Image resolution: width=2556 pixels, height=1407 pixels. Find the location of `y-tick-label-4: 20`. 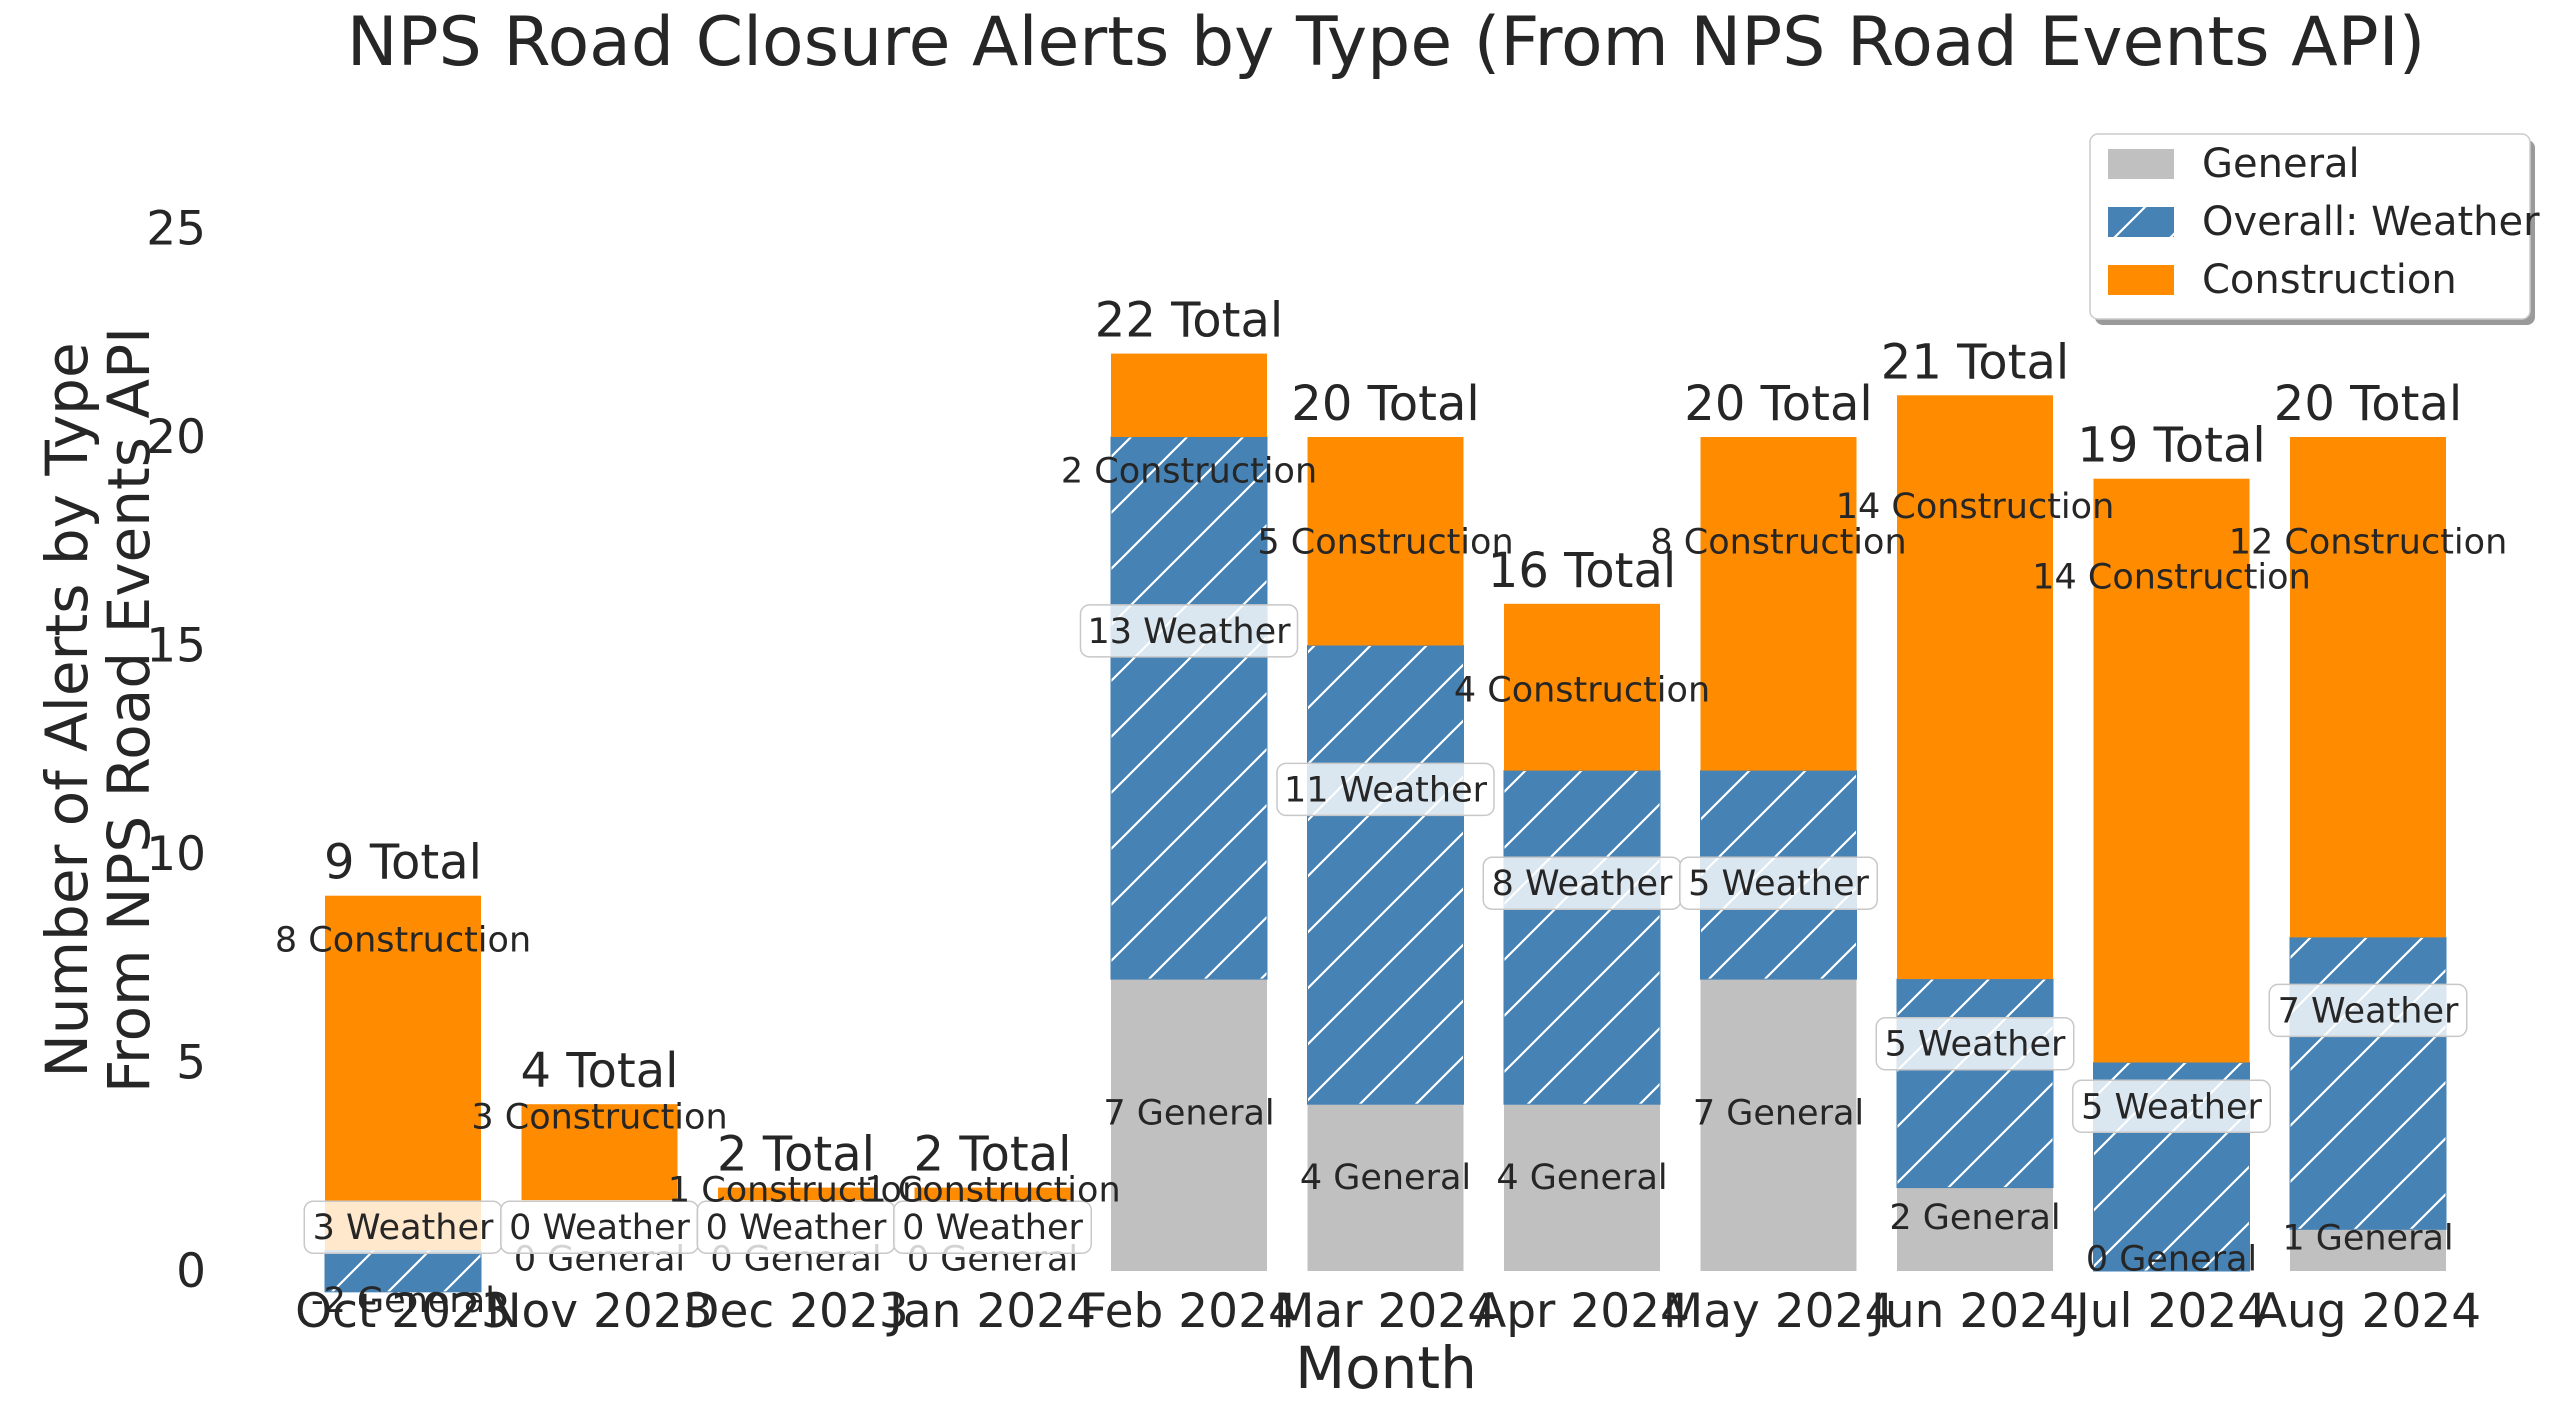

y-tick-label-4: 20 is located at coordinates (176, 437).